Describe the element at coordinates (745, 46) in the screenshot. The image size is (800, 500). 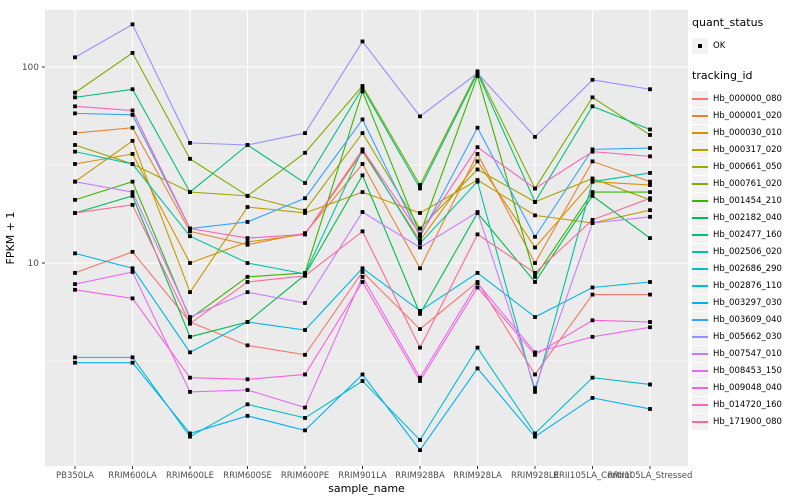
I see `legend-item-ok: OK` at that location.